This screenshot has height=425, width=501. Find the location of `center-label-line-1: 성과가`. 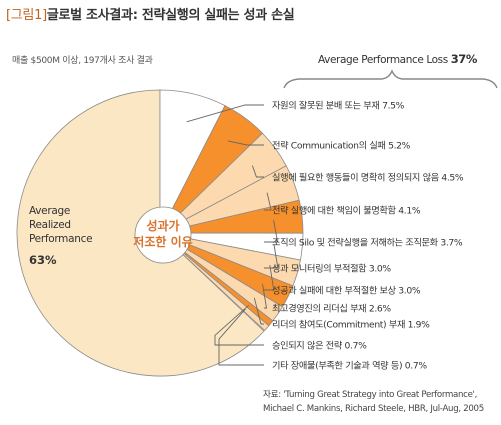

center-label-line-1: 성과가 is located at coordinates (162, 225).